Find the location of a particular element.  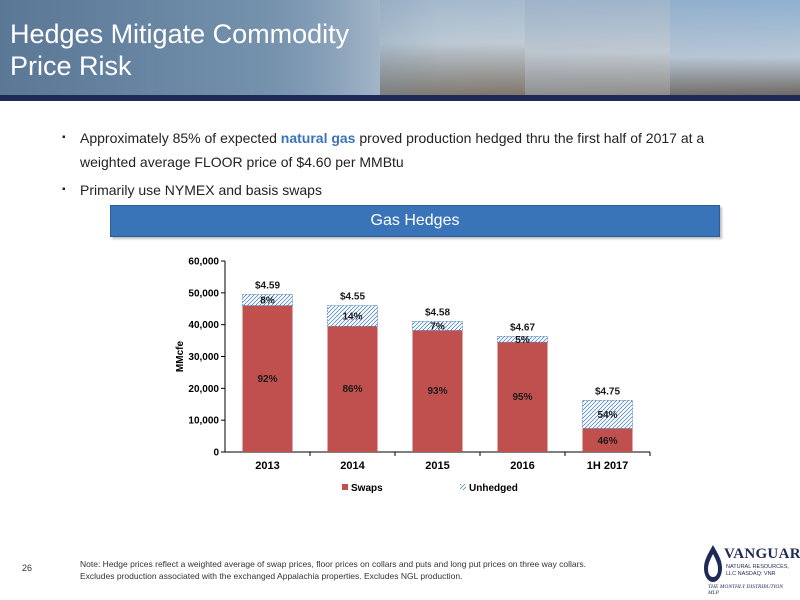

bullet-text-pre: Approximately 85% of expected is located at coordinates (180, 138).